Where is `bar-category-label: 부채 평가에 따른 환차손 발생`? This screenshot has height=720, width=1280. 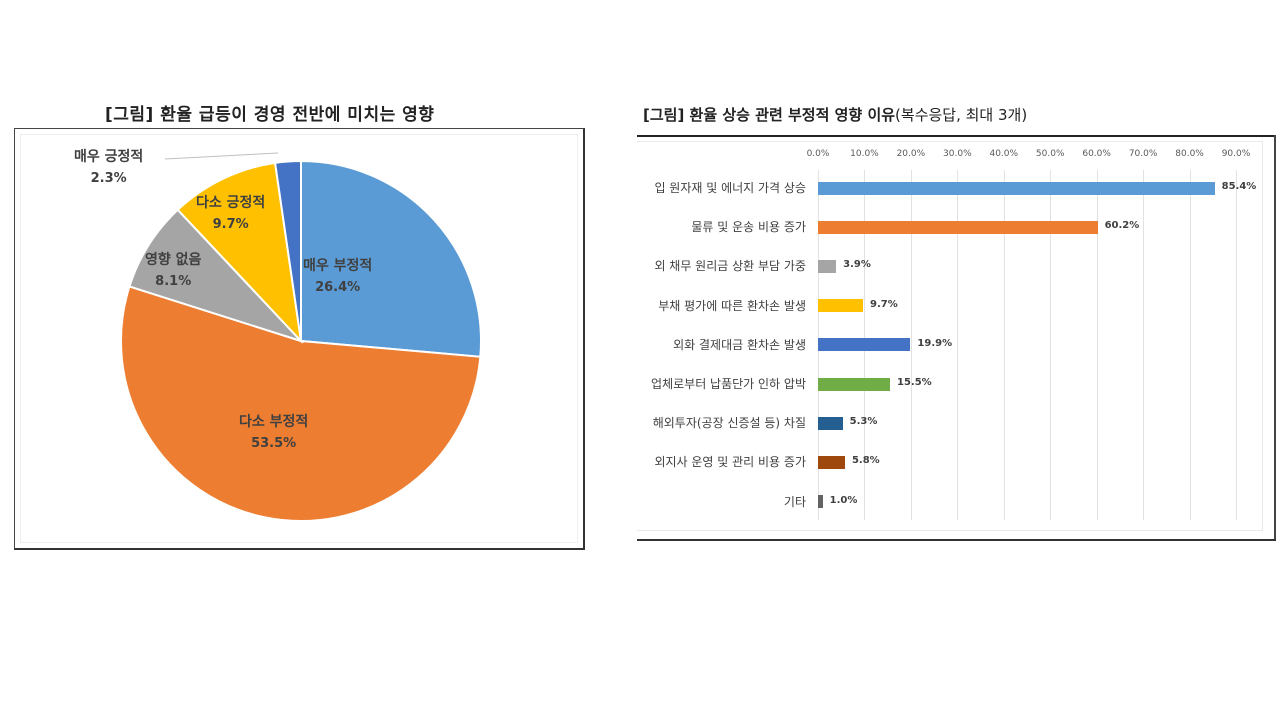
bar-category-label: 부채 평가에 따른 환차손 발생 is located at coordinates (732, 305).